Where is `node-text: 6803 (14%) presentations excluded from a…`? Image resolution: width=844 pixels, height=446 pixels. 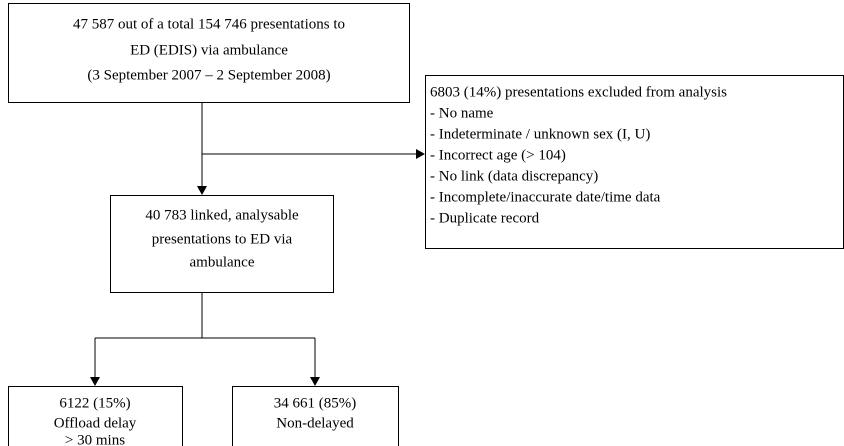 node-text: 6803 (14%) presentations excluded from a… is located at coordinates (578, 92).